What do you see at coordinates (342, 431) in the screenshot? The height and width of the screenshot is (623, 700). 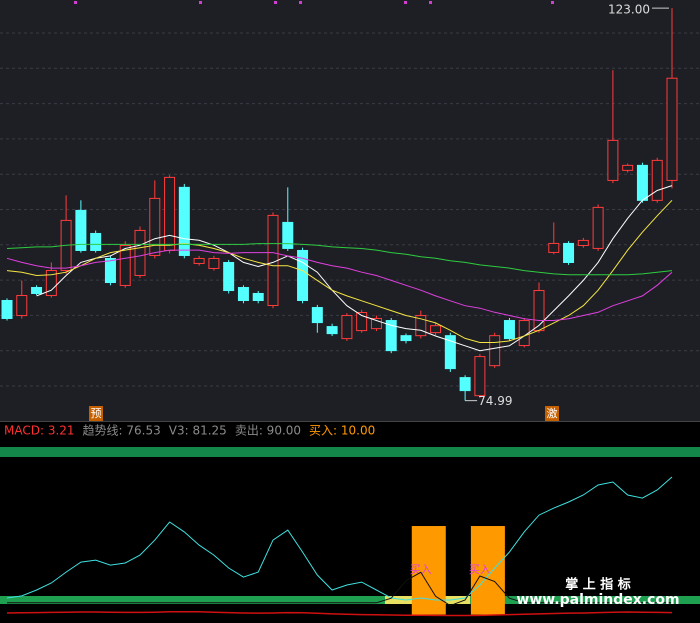 I see `indicator-header: 买入: 10.00` at bounding box center [342, 431].